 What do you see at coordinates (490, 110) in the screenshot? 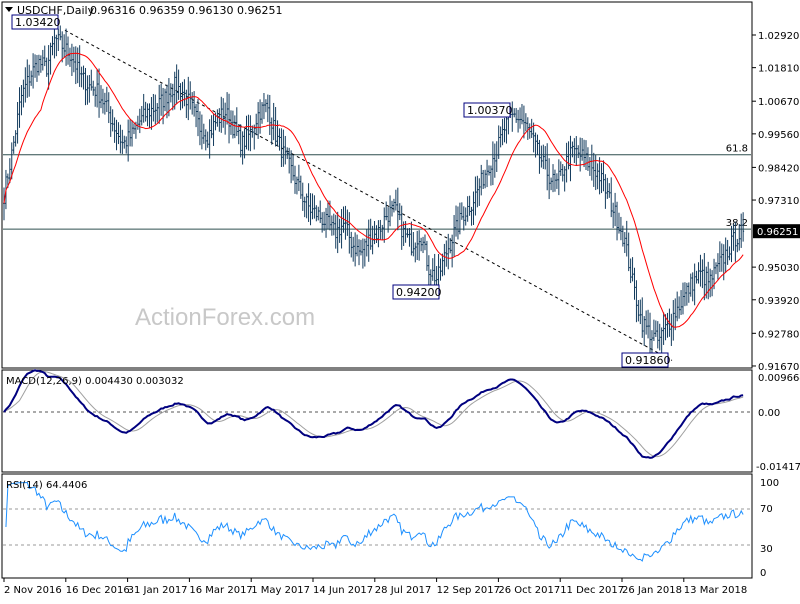
I see `price-annotation-label: 1.00370` at bounding box center [490, 110].